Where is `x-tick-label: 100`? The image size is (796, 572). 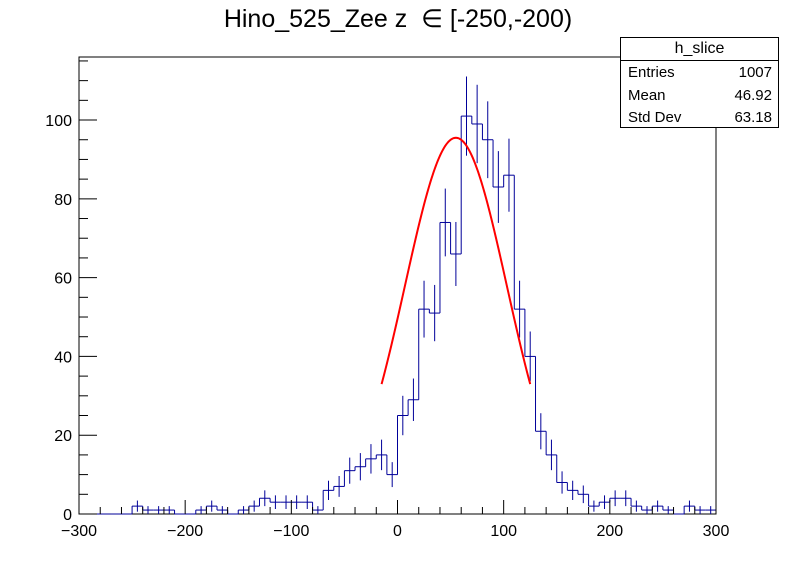 x-tick-label: 100 is located at coordinates (503, 531).